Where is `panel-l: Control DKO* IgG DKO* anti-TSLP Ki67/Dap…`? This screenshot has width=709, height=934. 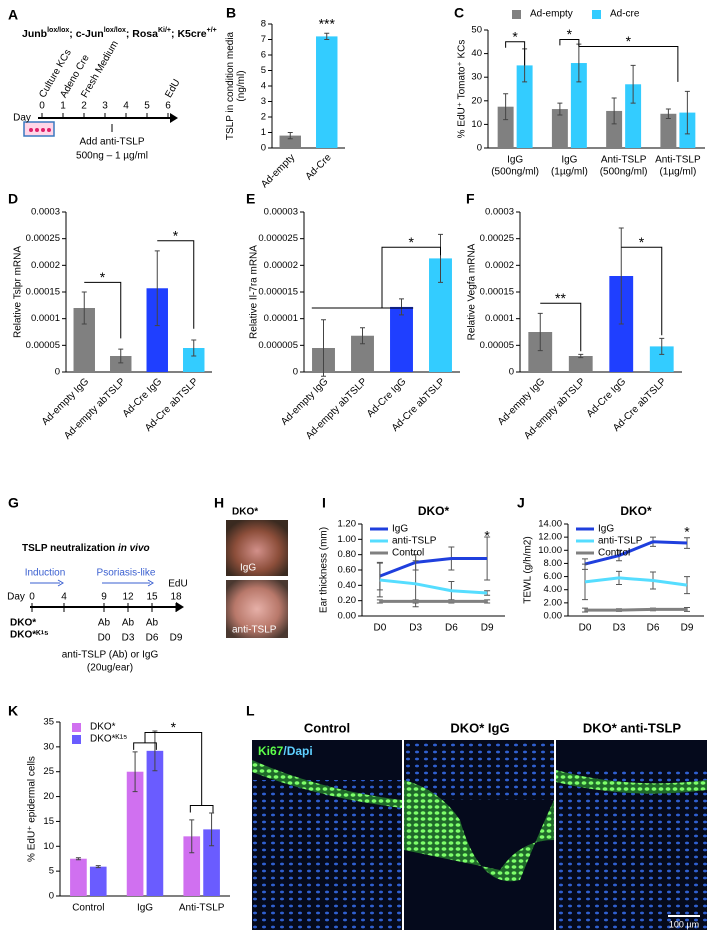
panel-l: Control DKO* IgG DKO* anti-TSLP Ki67/Dap… is located at coordinates (479, 825).